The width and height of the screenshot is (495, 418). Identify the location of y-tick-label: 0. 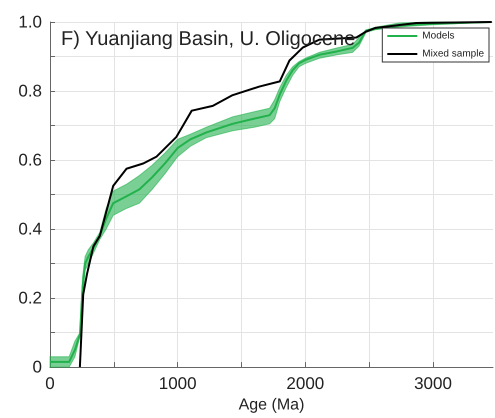
(37, 367).